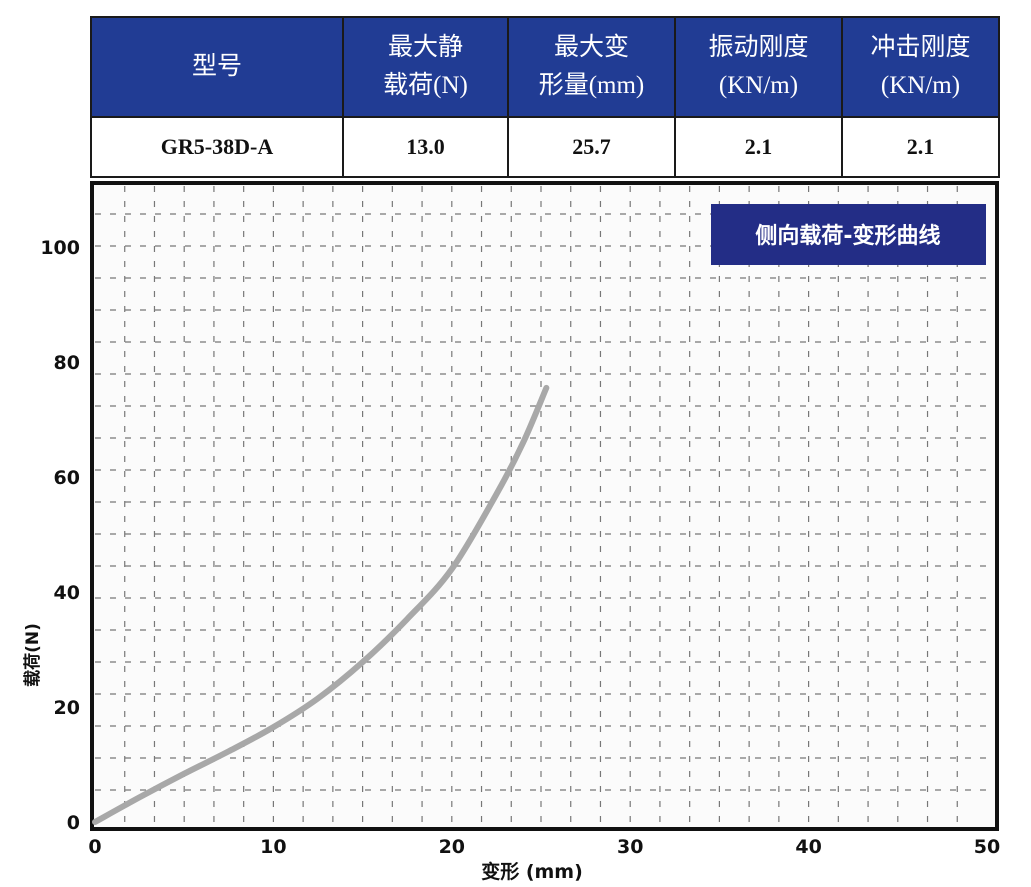 This screenshot has height=887, width=1031. I want to click on y-tick-label: 60, so click(67, 478).